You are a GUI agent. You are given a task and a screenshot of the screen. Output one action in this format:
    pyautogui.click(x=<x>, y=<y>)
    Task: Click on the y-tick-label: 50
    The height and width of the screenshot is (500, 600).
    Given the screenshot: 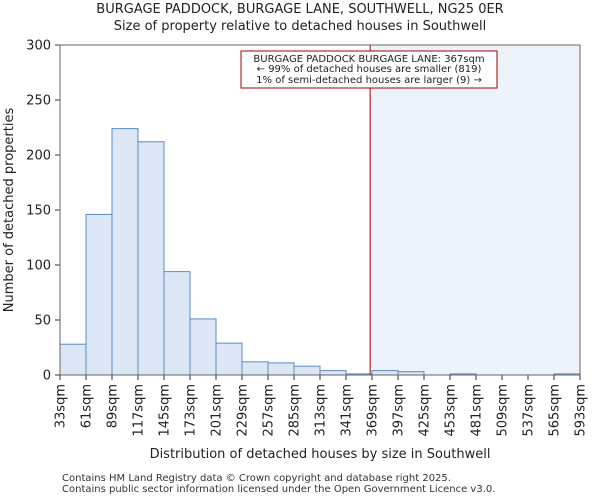 What is the action you would take?
    pyautogui.click(x=42, y=321)
    